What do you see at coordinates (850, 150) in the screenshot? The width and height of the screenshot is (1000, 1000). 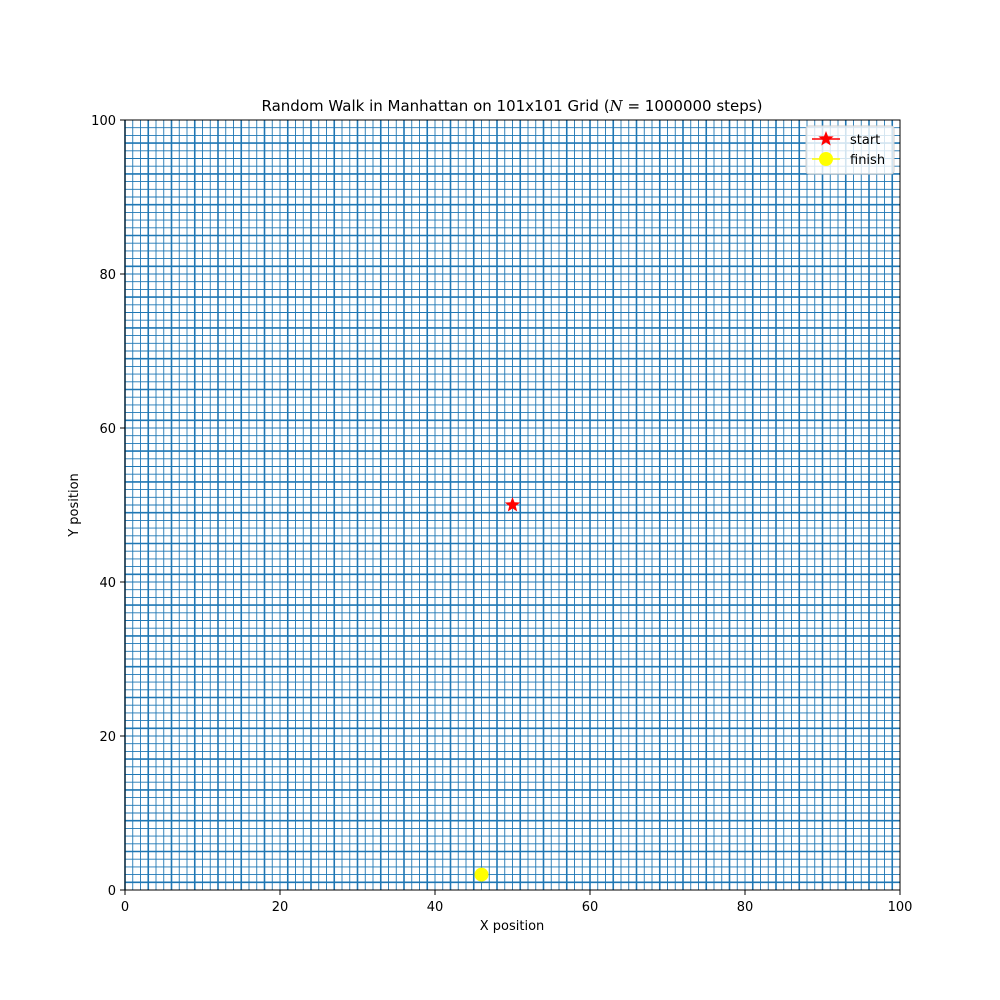 I see `legend: start finish` at bounding box center [850, 150].